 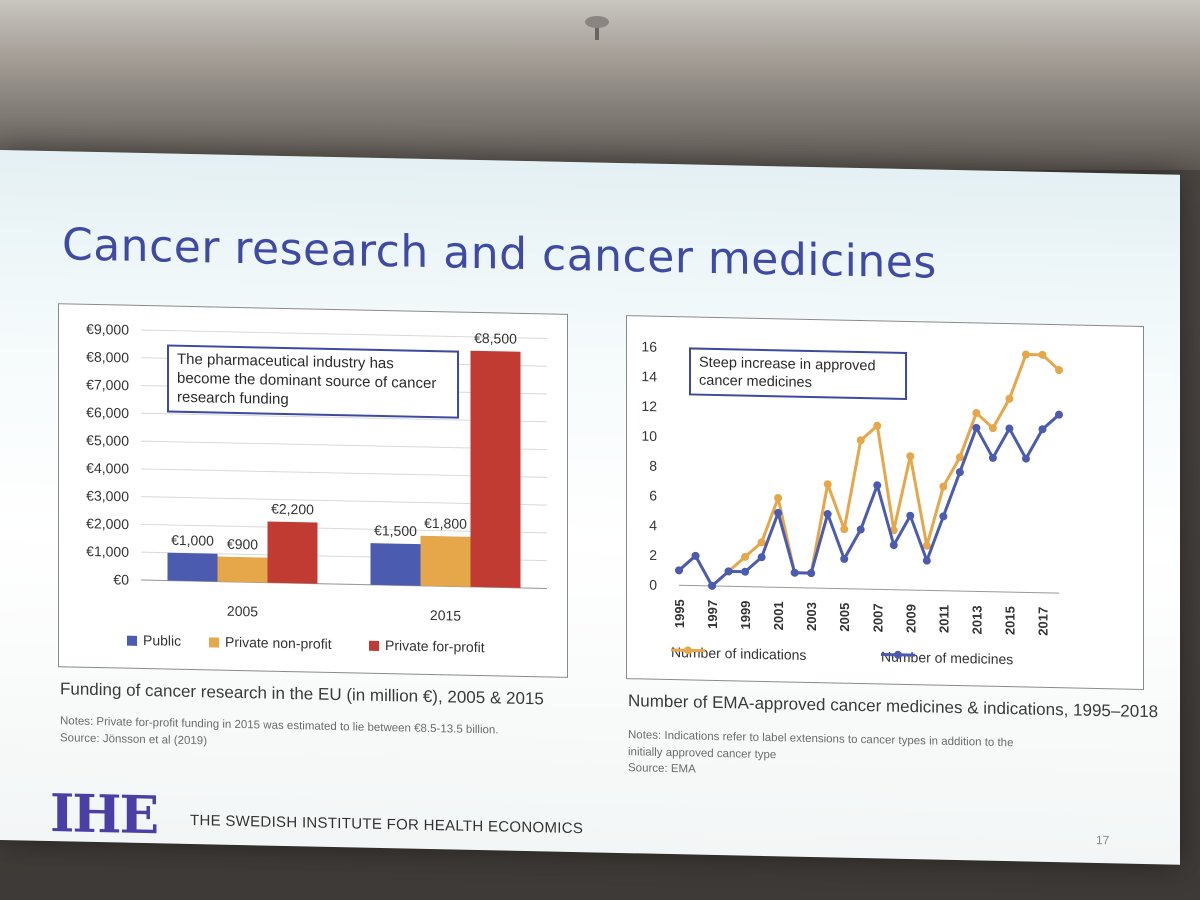 What do you see at coordinates (869, 589) in the screenshot?
I see `x-axis-line` at bounding box center [869, 589].